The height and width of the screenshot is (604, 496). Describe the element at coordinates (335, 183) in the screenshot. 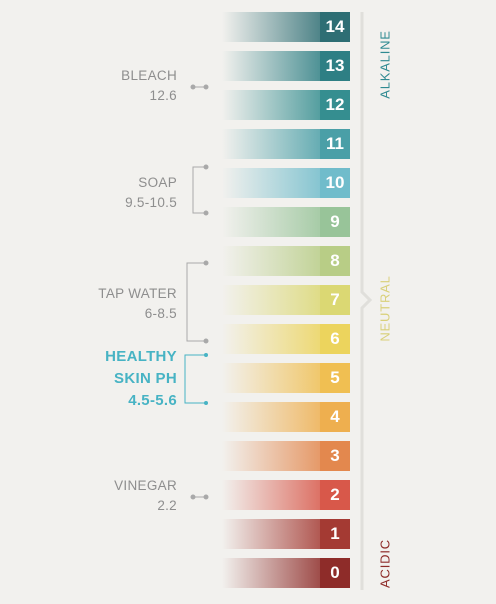

I see `ph-value-10: 10` at that location.